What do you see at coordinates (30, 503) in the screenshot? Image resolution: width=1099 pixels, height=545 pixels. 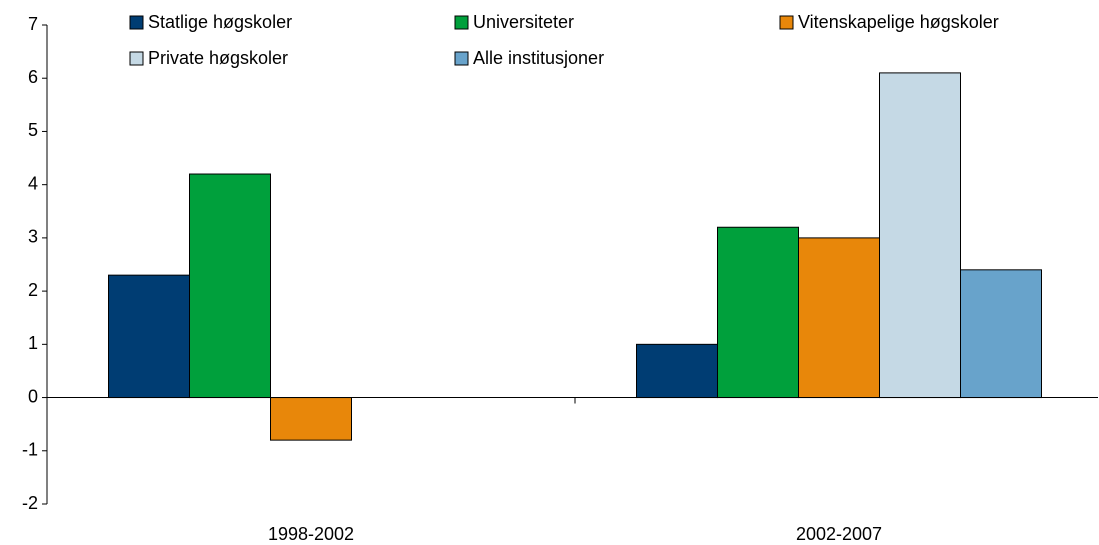 I see `y-tick-label: -2` at bounding box center [30, 503].